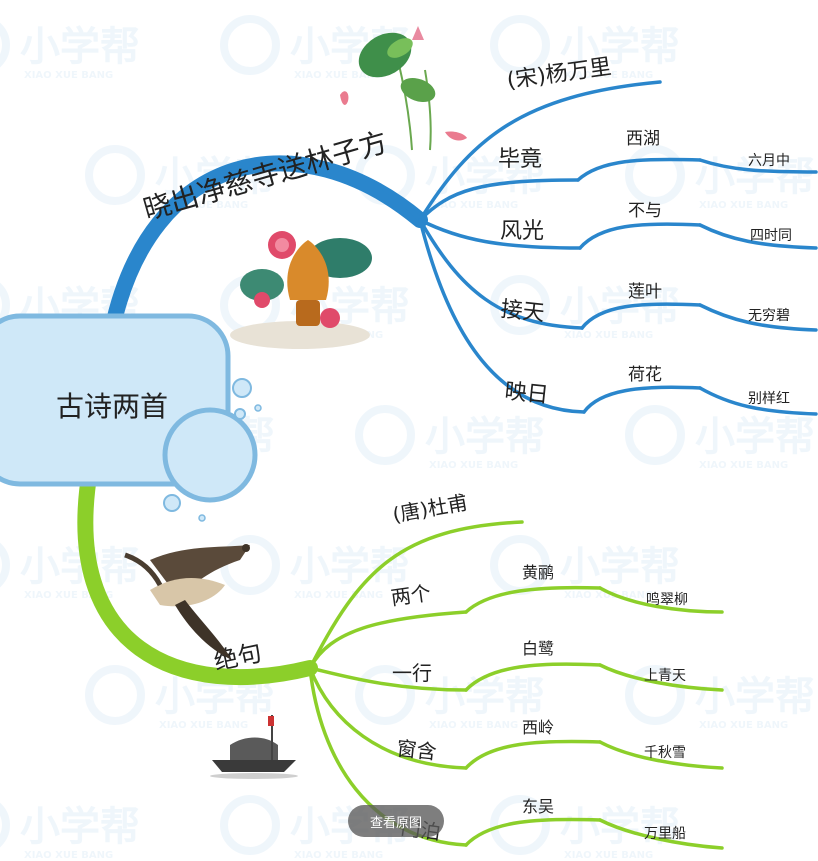 Image resolution: width=818 pixels, height=861 pixels. I want to click on poem1-trunk-tip, so click(360, 189).